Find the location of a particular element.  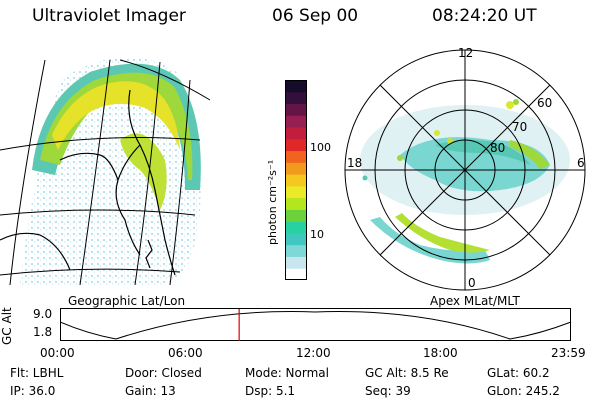

altitude-ytick-top: 9.0 is located at coordinates (43, 314).